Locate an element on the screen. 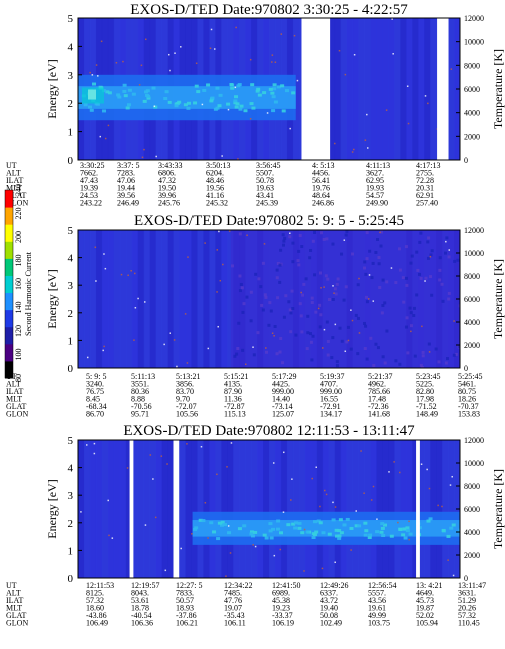 Image resolution: width=505 pixels, height=649 pixels. orbit-cell: 103.75 is located at coordinates (379, 623).